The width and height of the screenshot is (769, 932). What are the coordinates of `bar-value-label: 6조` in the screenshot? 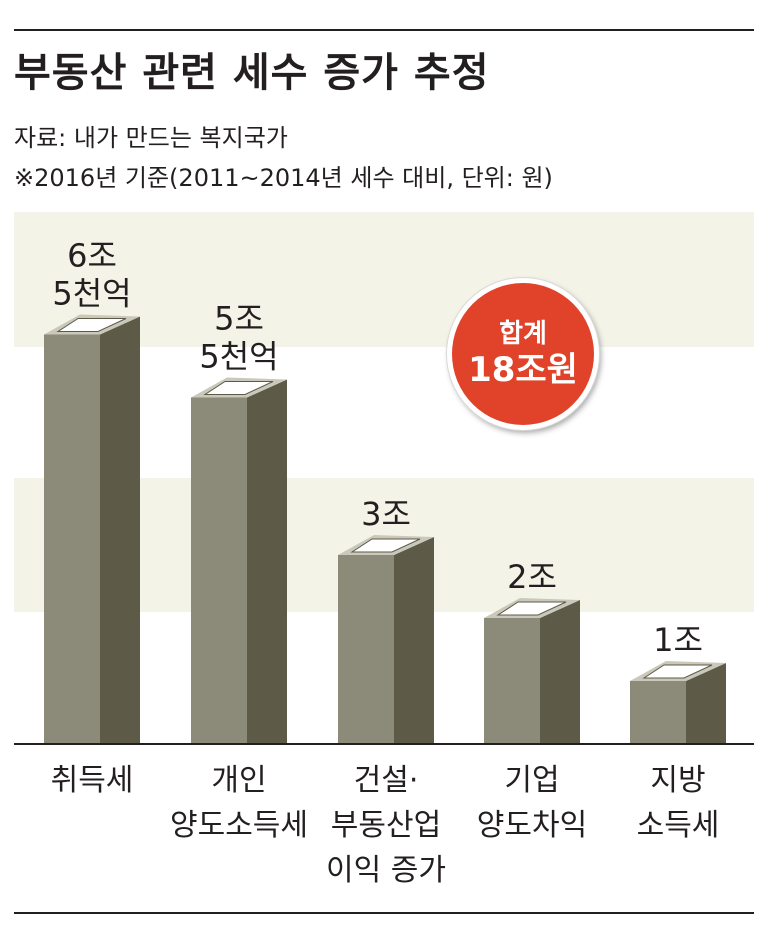 It's located at (92, 256).